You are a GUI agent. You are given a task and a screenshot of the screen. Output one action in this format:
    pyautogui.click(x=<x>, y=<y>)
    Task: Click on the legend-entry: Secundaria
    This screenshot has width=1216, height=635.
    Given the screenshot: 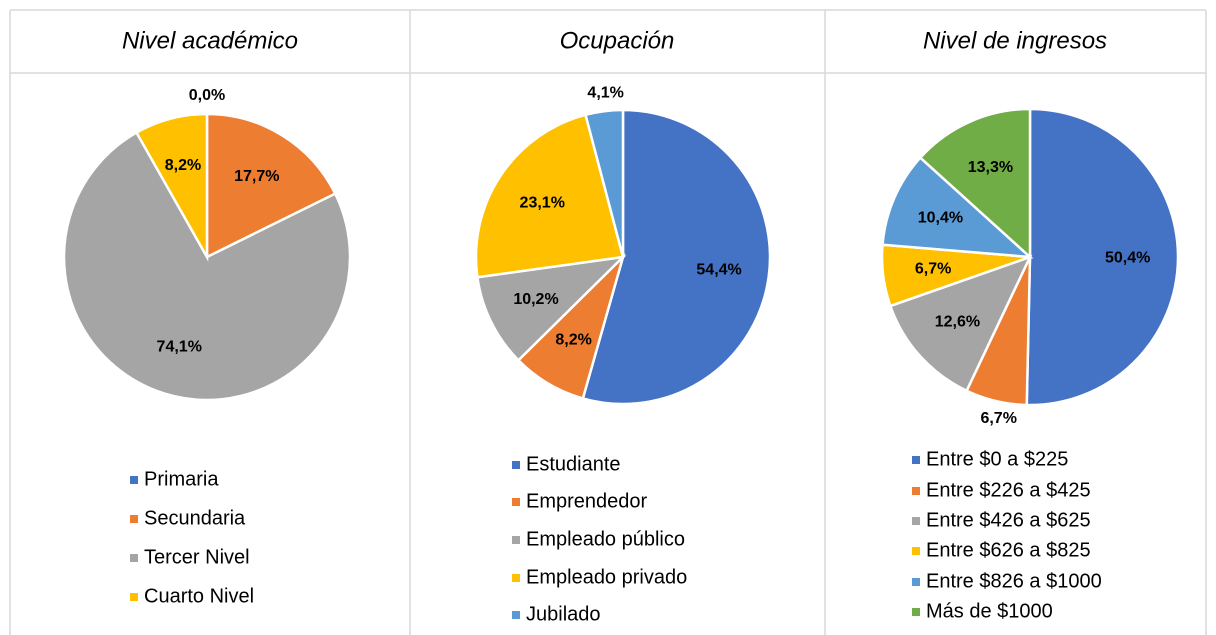 What is the action you would take?
    pyautogui.click(x=195, y=518)
    